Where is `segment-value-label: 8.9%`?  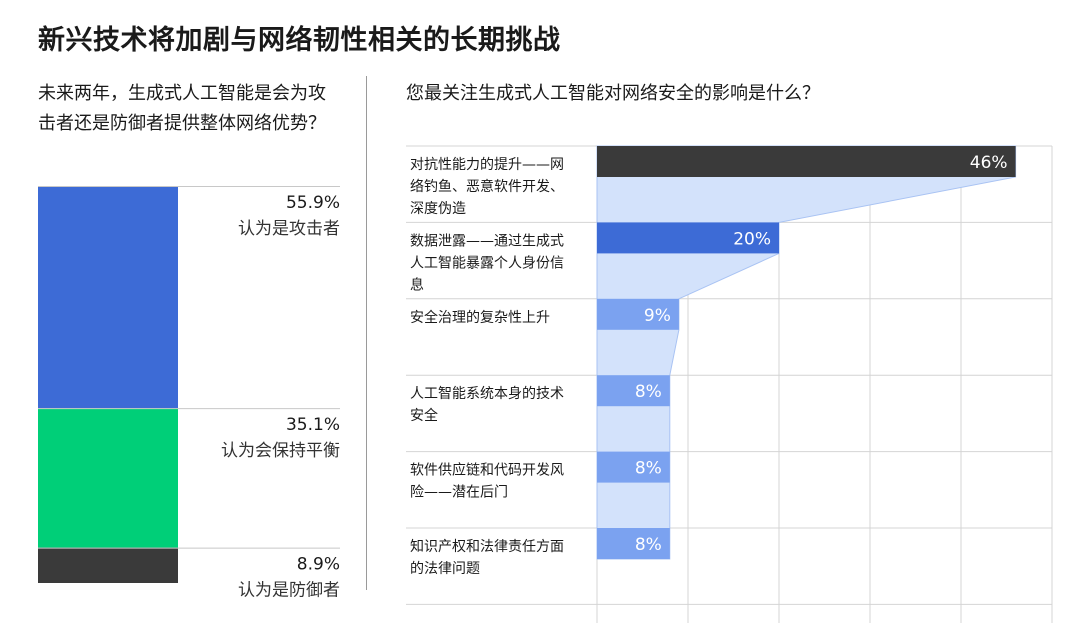 segment-value-label: 8.9% is located at coordinates (318, 565).